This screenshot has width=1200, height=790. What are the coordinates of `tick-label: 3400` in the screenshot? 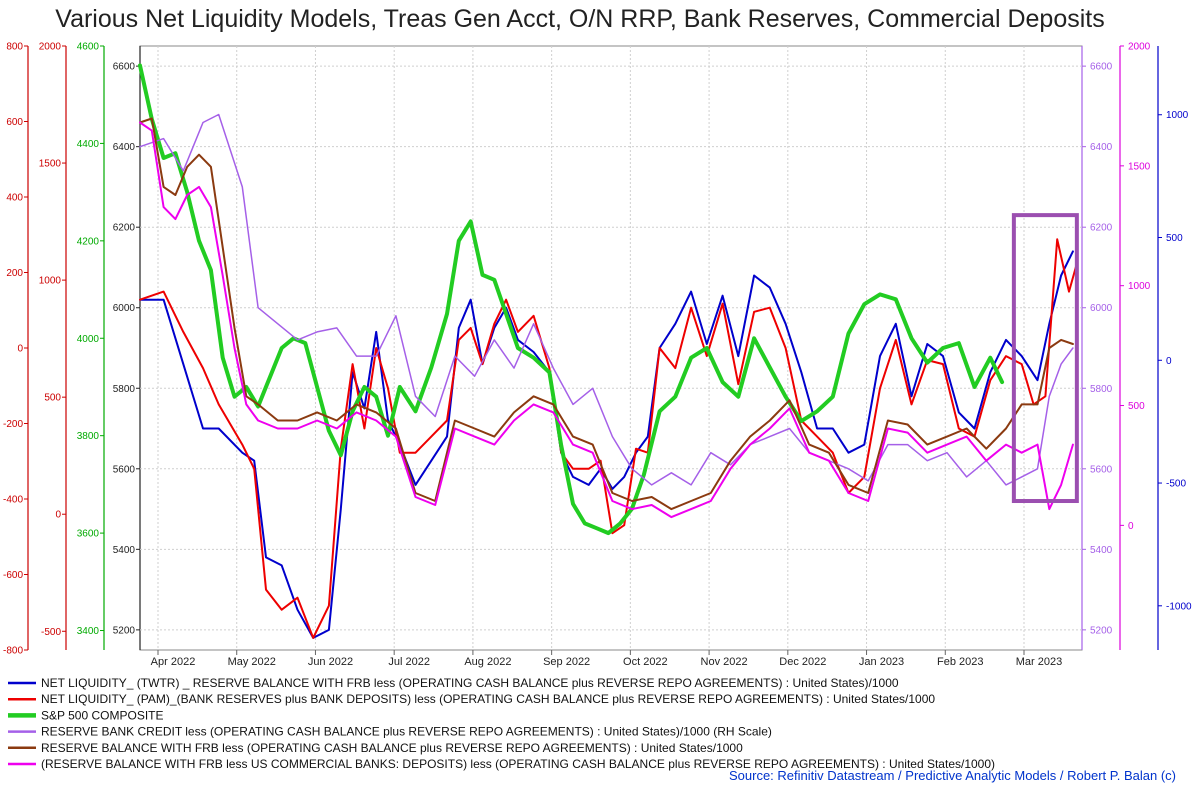 It's located at (88, 631).